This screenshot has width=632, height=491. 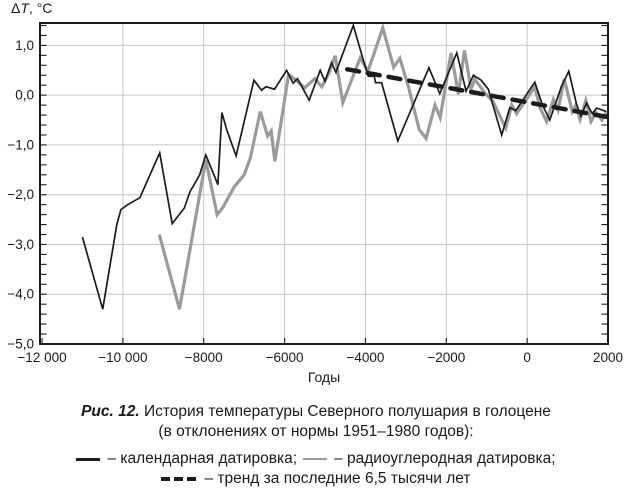 I want to click on x-tick-label: −6000, so click(x=285, y=357).